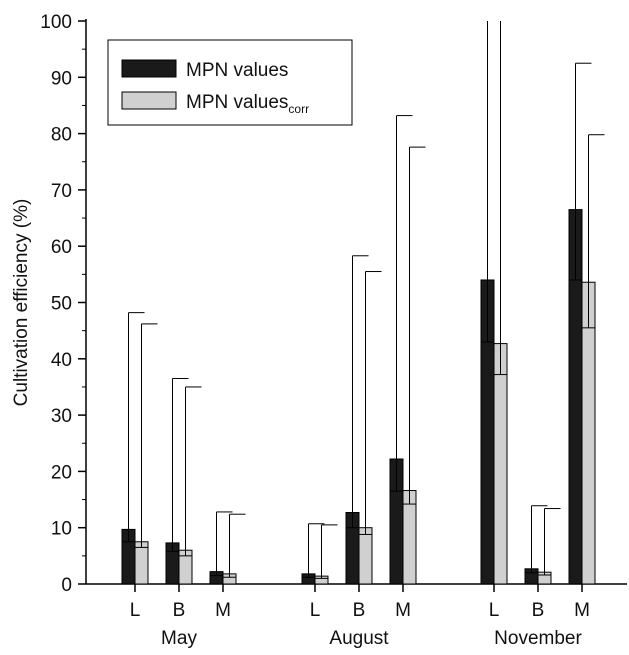 This screenshot has width=629, height=655. What do you see at coordinates (56, 22) in the screenshot?
I see `y-tick-label: 100` at bounding box center [56, 22].